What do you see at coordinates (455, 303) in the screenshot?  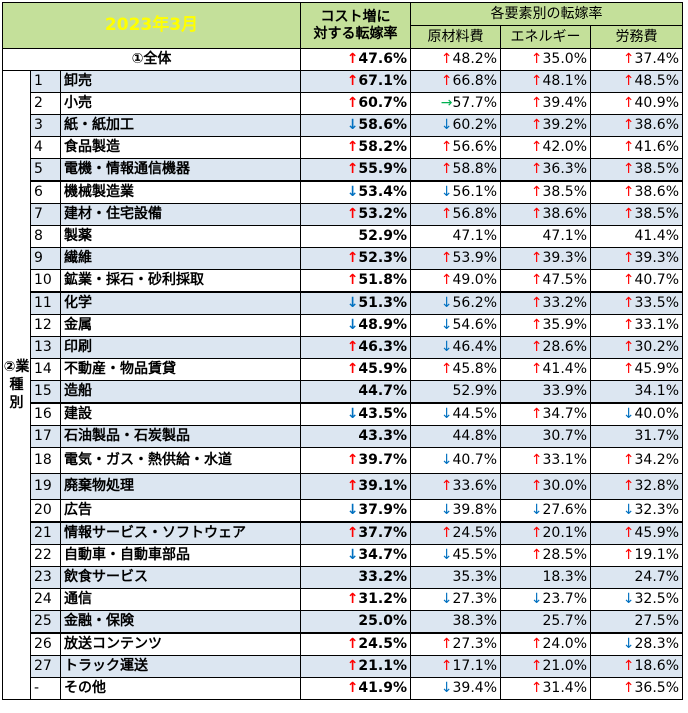 I see `materials-rate: ↓56.2%` at bounding box center [455, 303].